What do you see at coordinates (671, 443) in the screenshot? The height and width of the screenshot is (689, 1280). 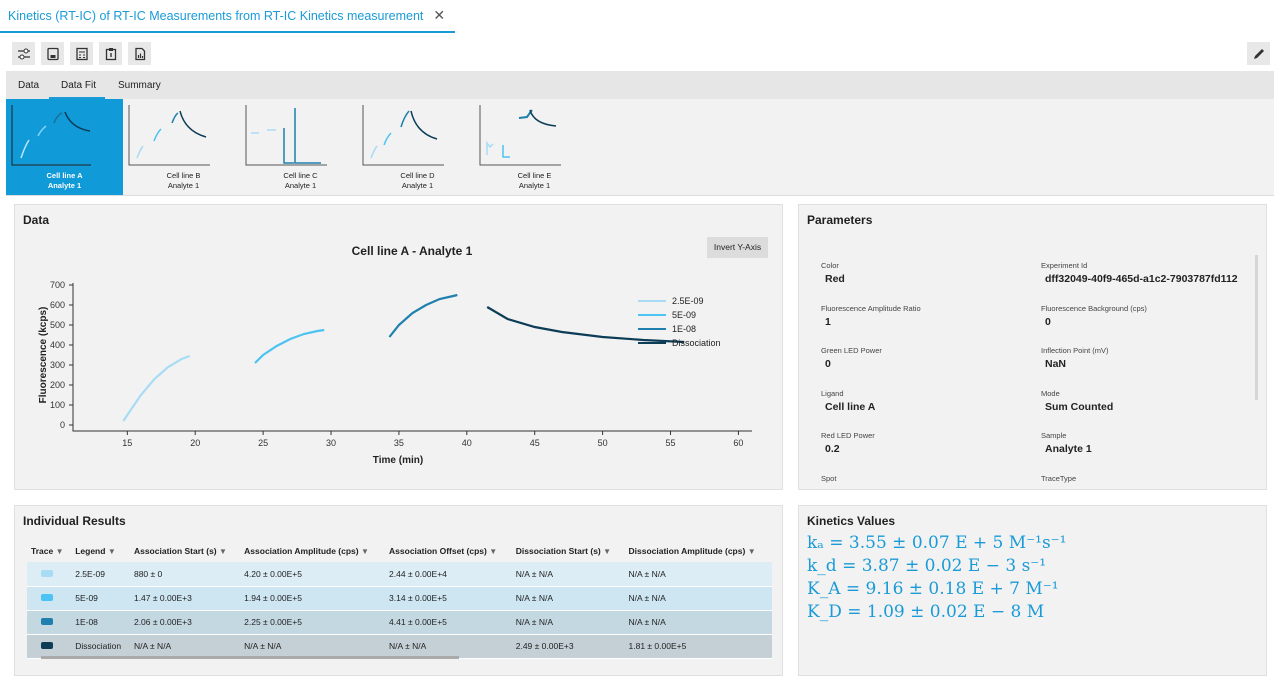 I see `x-tick-label: 55` at bounding box center [671, 443].